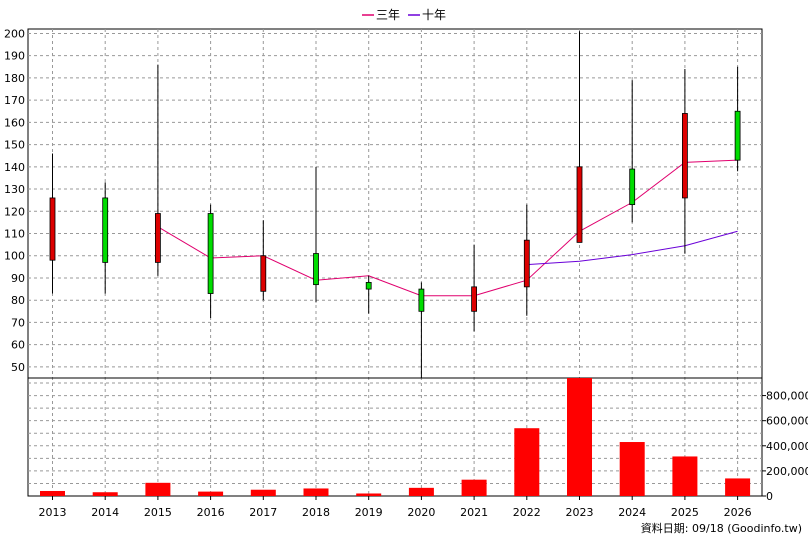 This screenshot has width=808, height=544. Describe the element at coordinates (18, 300) in the screenshot. I see `price-tick-label: 80` at that location.